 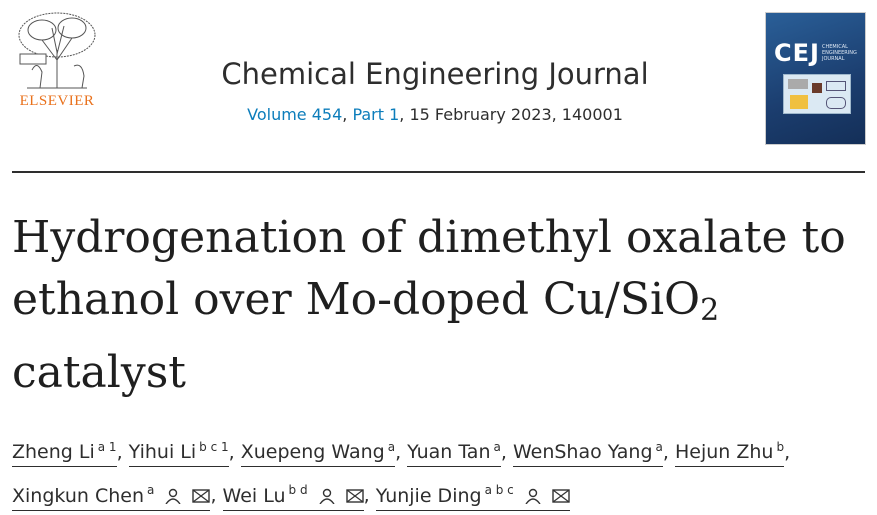 What do you see at coordinates (780, 447) in the screenshot?
I see `author-affiliation: b` at bounding box center [780, 447].